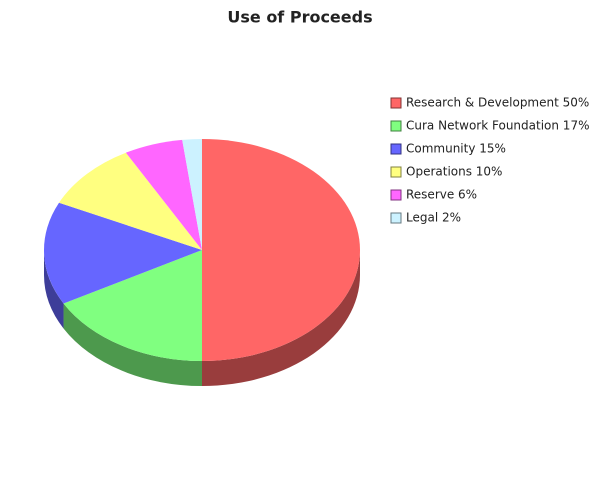  I want to click on legend-label: Operations 10%, so click(454, 172).